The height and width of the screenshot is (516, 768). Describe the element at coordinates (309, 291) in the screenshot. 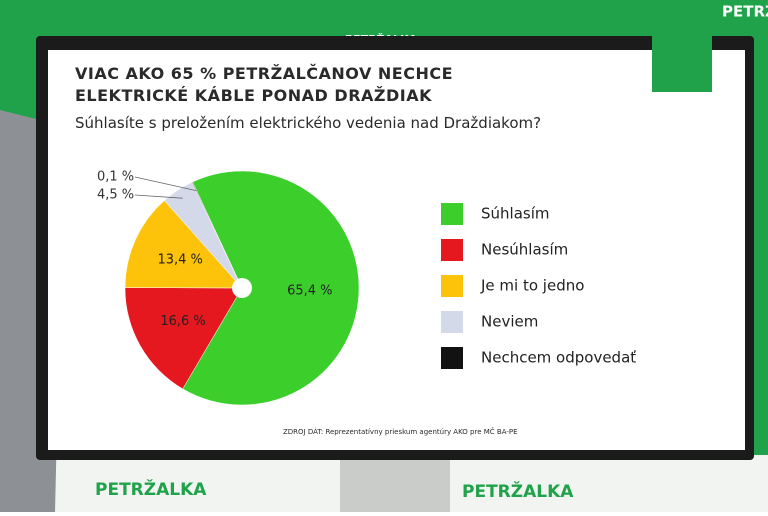

I see `data-label: 65,4 %` at that location.